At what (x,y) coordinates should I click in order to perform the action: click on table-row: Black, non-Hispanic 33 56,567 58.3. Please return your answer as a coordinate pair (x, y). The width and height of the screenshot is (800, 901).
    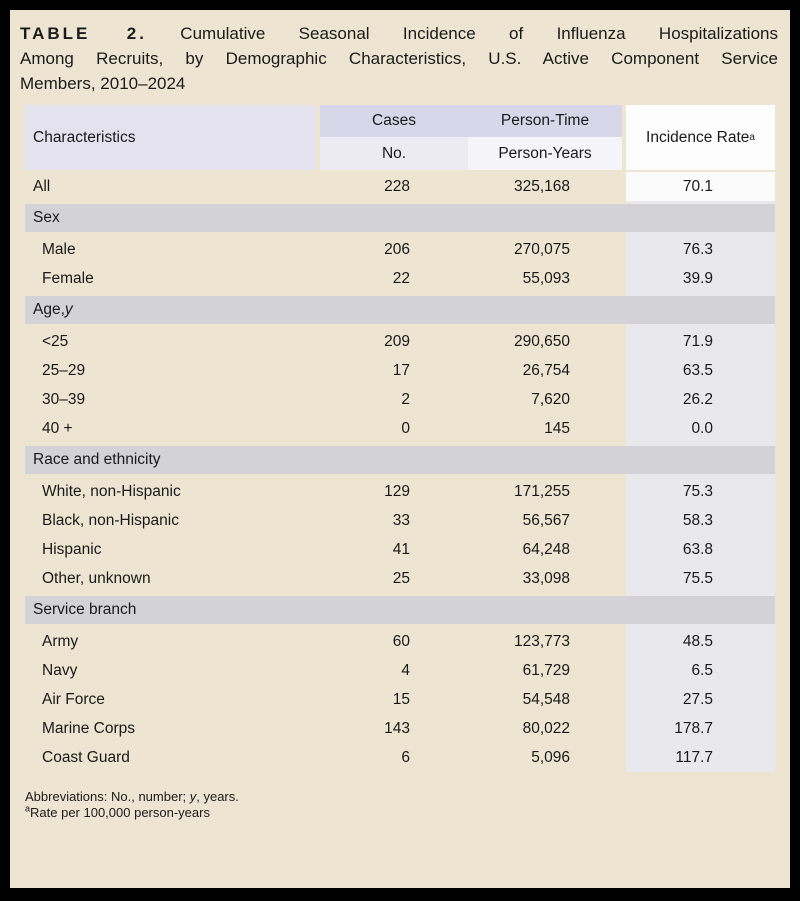
    Looking at the image, I should click on (400, 520).